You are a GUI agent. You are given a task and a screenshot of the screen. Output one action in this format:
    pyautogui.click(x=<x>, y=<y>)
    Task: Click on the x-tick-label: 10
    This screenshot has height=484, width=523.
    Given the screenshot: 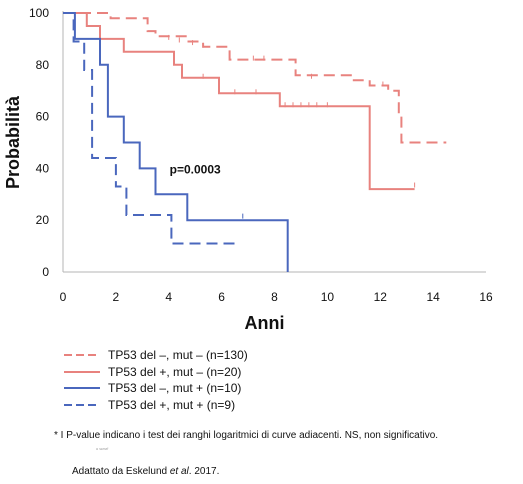 What is the action you would take?
    pyautogui.click(x=328, y=297)
    